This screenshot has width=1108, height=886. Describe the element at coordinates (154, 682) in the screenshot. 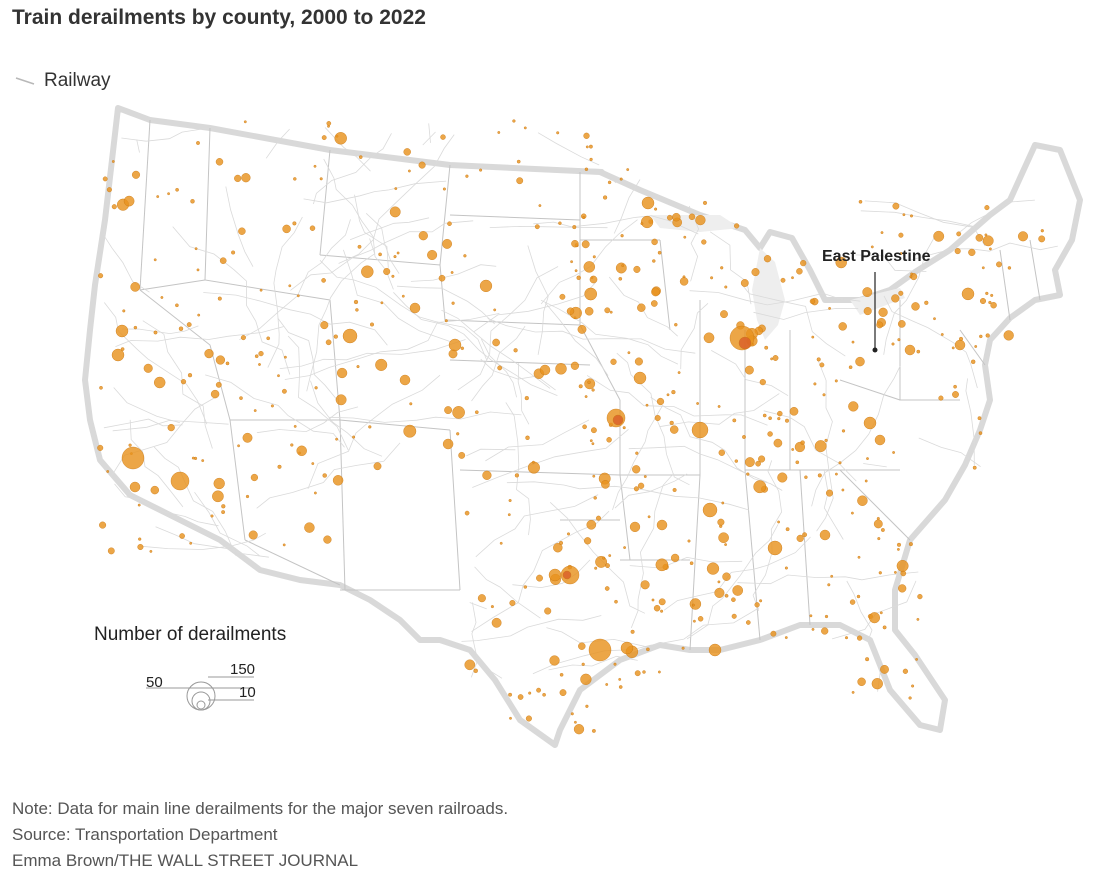

I see `size-legend-label-50: 50` at that location.